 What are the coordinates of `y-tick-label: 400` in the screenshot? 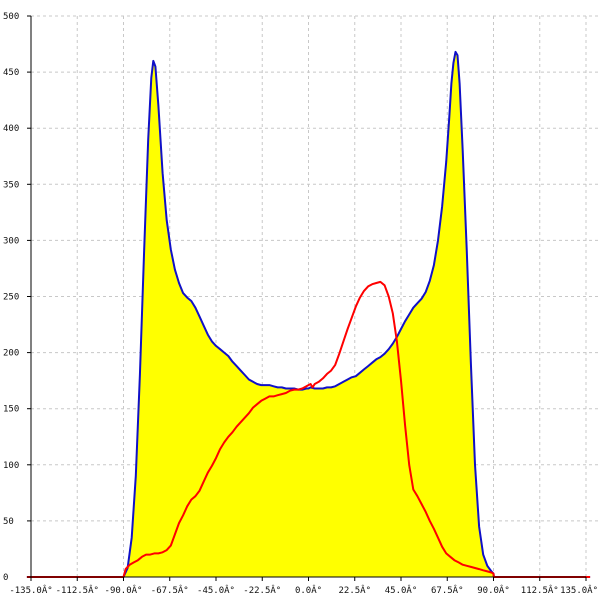 It's located at (11, 129).